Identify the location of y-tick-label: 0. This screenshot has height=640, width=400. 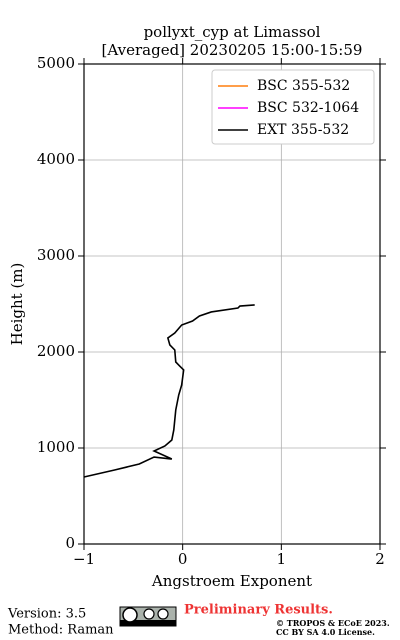
(70, 543).